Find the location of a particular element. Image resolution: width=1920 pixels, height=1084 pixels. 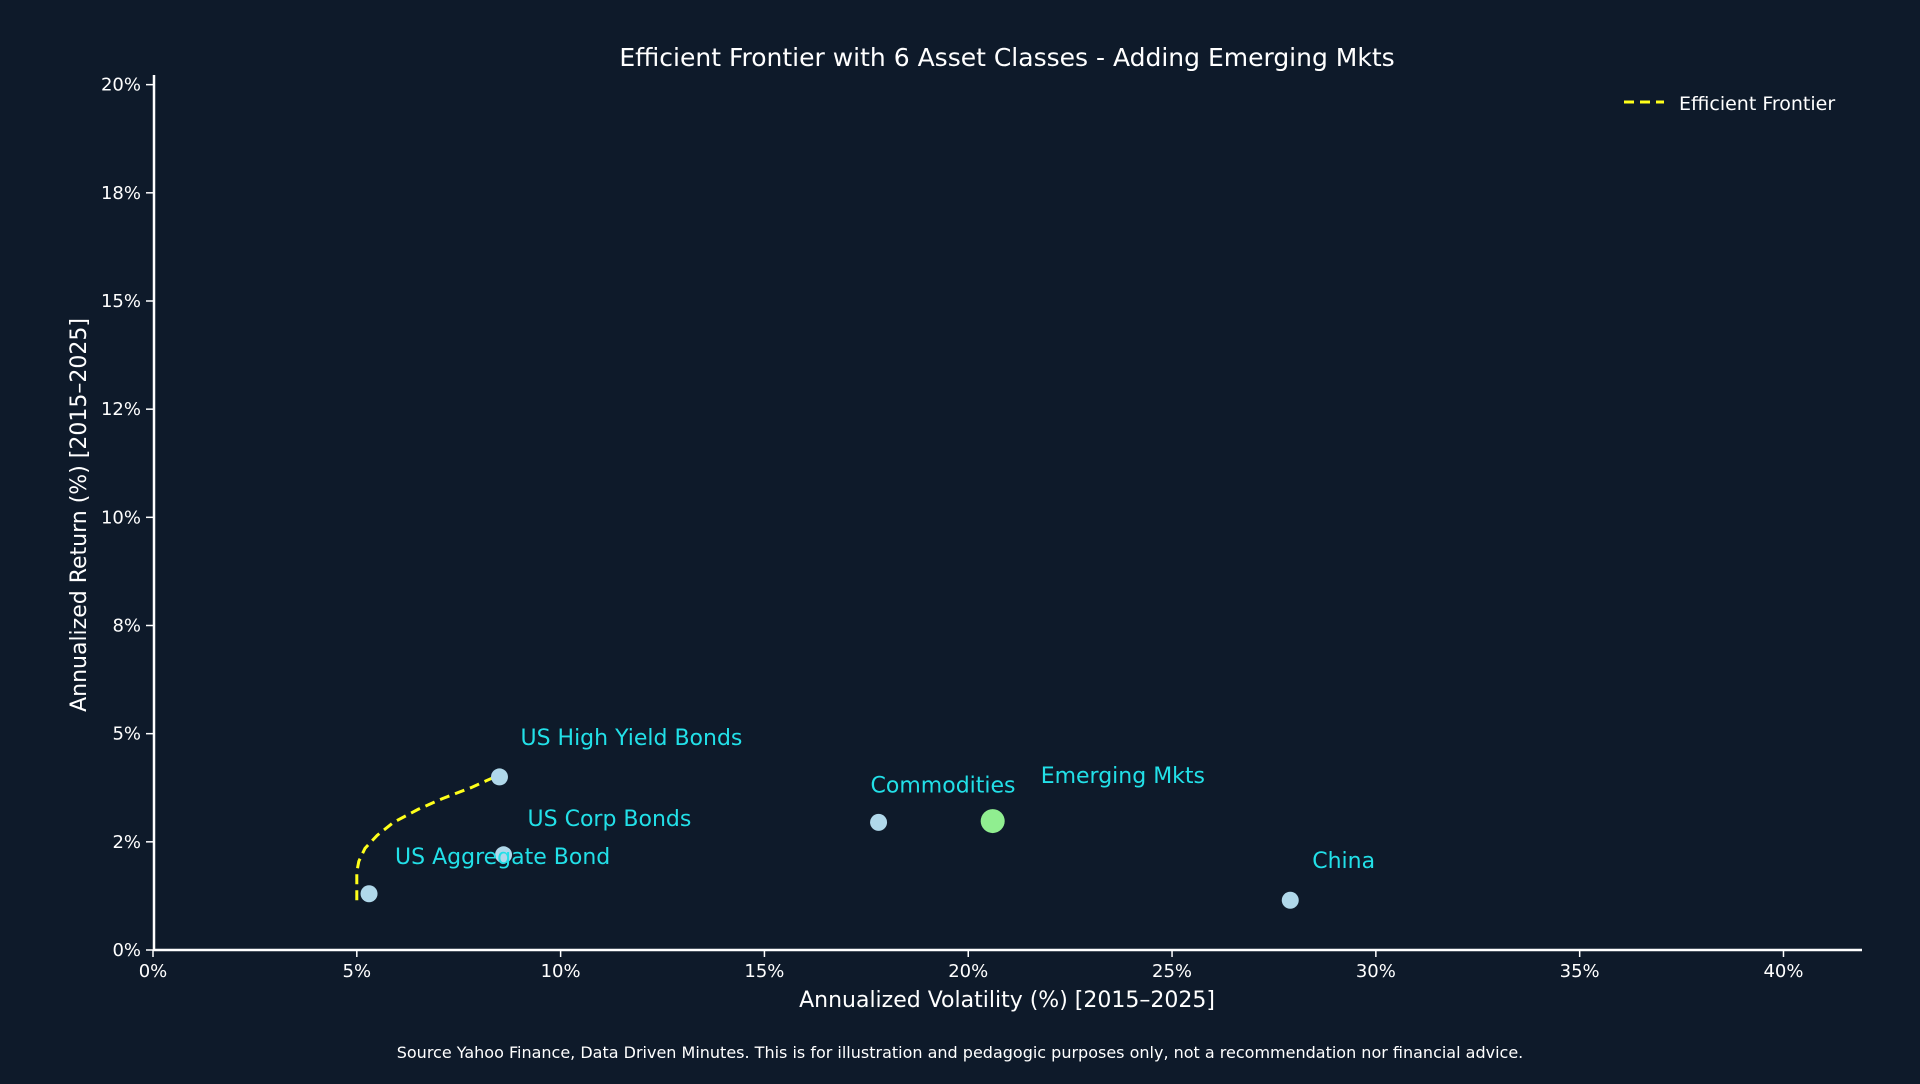

x-tick-label: 25% is located at coordinates (1172, 971).